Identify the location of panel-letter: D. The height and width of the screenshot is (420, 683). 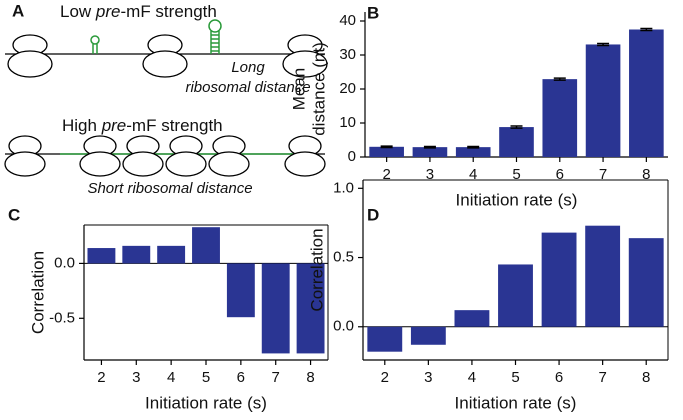
(373, 214).